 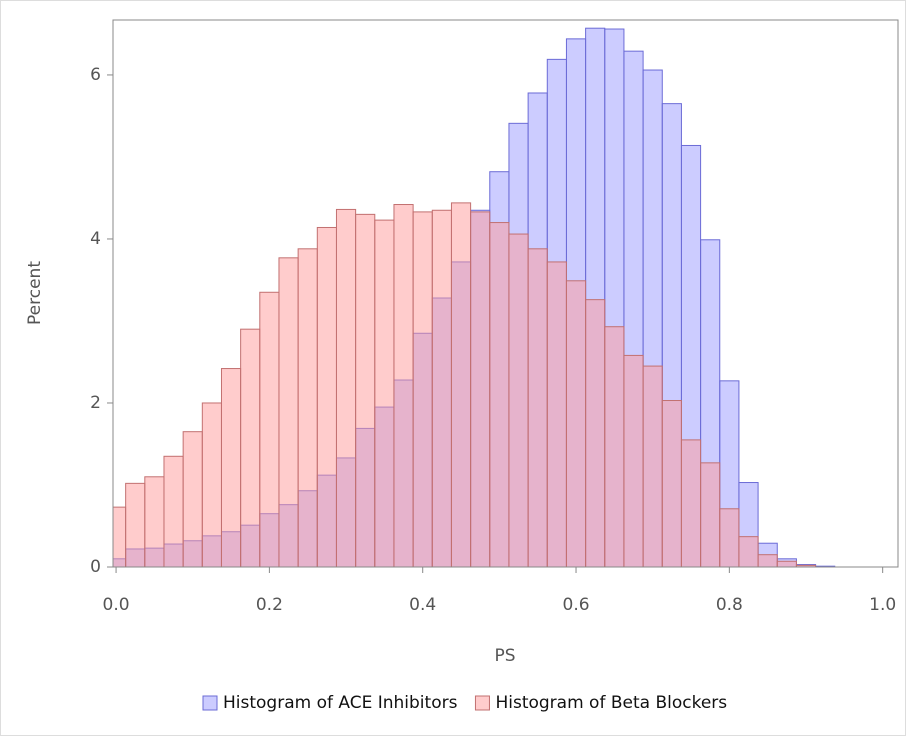 What do you see at coordinates (340, 703) in the screenshot?
I see `legend-label: Histogram of ACE Inhibitors` at bounding box center [340, 703].